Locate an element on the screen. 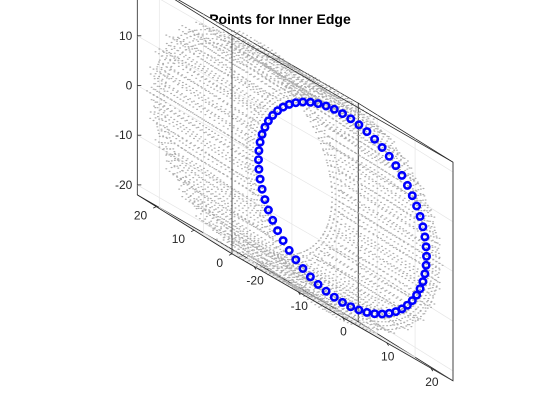 The width and height of the screenshot is (560, 420). z-tick-label: 0 is located at coordinates (129, 86).